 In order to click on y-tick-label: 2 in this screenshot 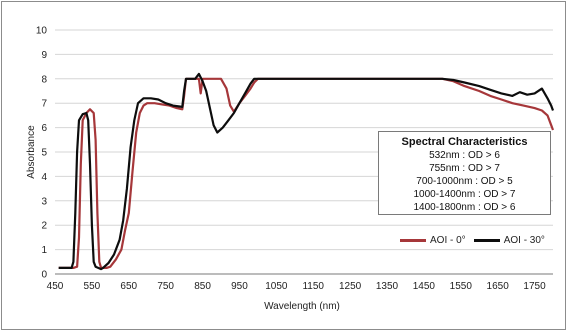, I will do `click(44, 226)`.